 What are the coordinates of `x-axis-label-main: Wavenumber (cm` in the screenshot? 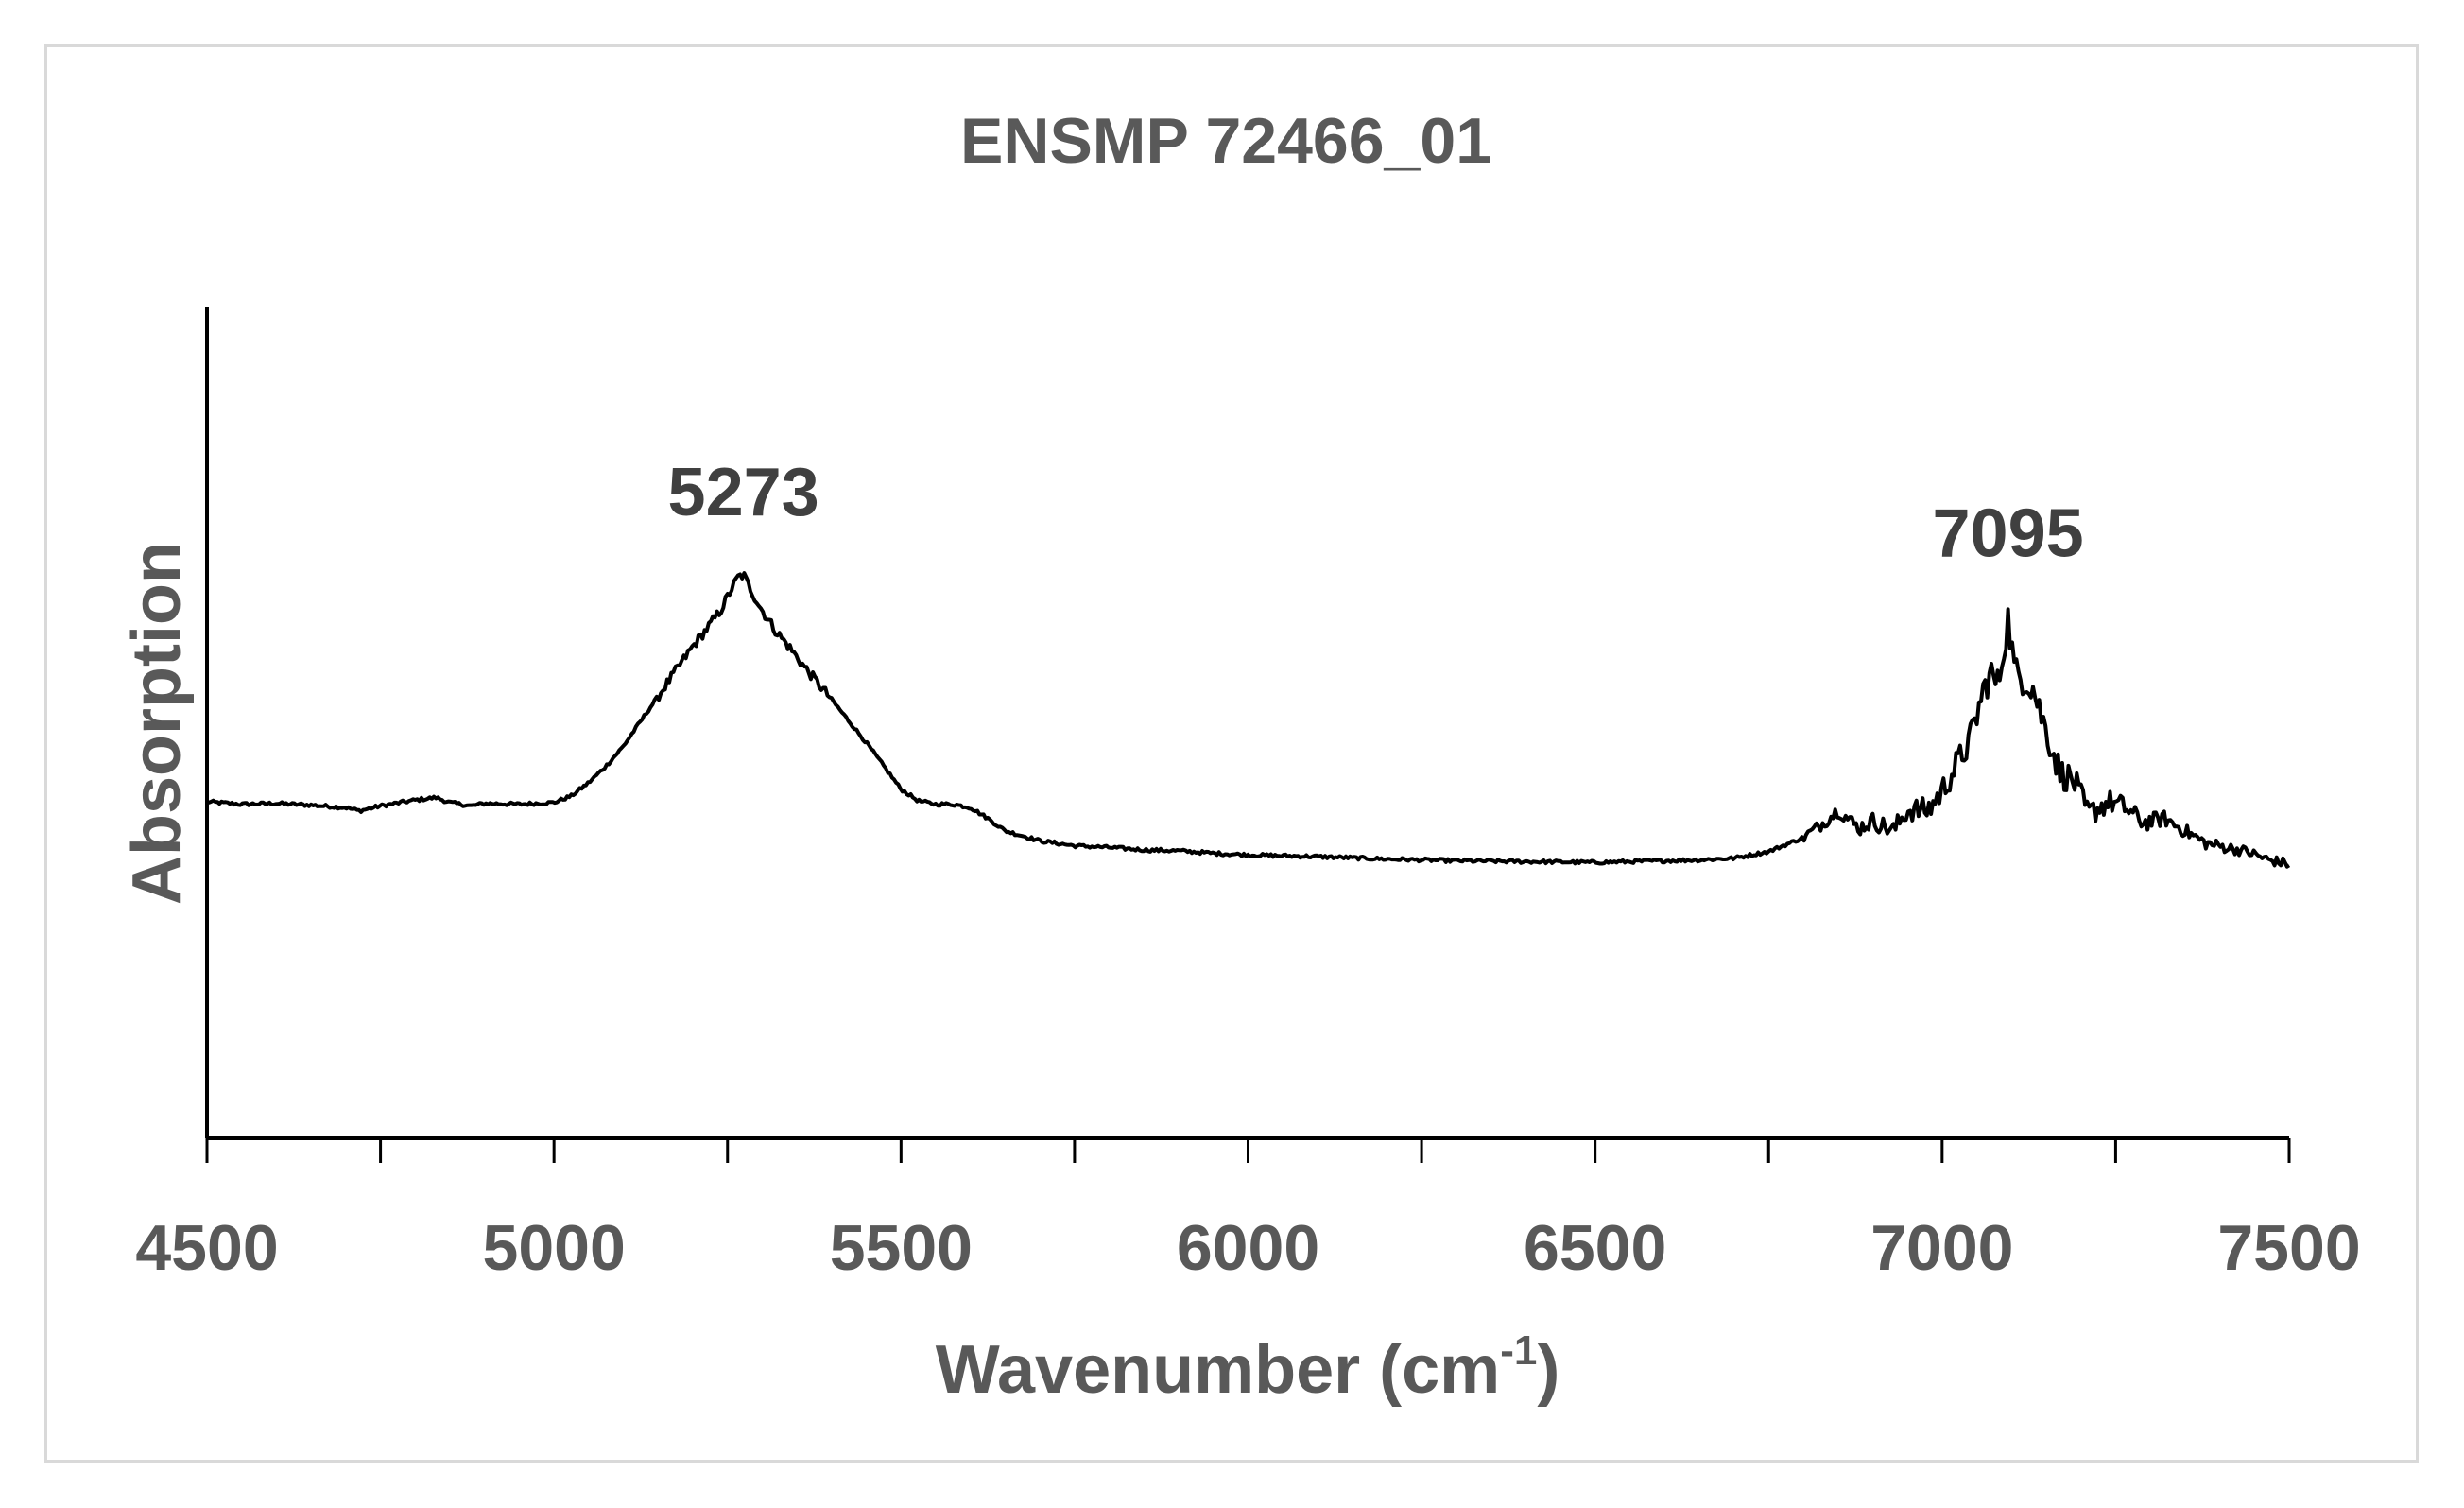 It's located at (1218, 1370).